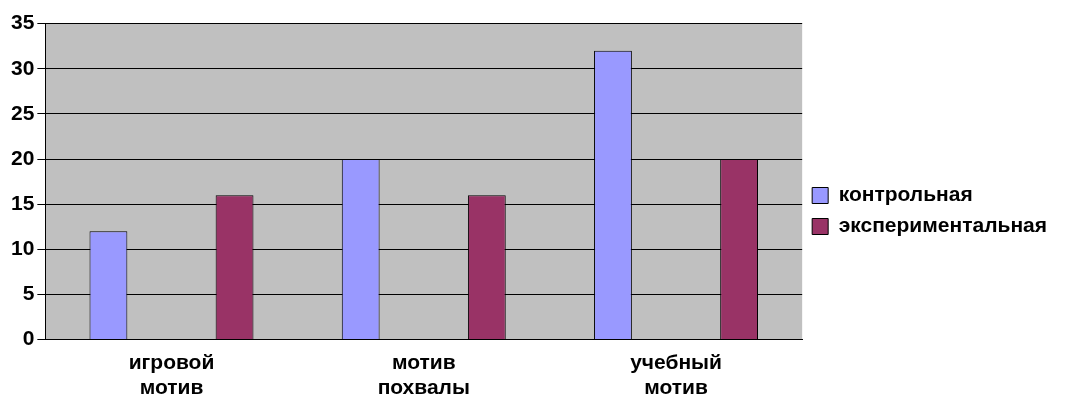 The width and height of the screenshot is (1075, 412). Describe the element at coordinates (942, 225) in the screenshot. I see `legend-label: экспериментальная` at that location.